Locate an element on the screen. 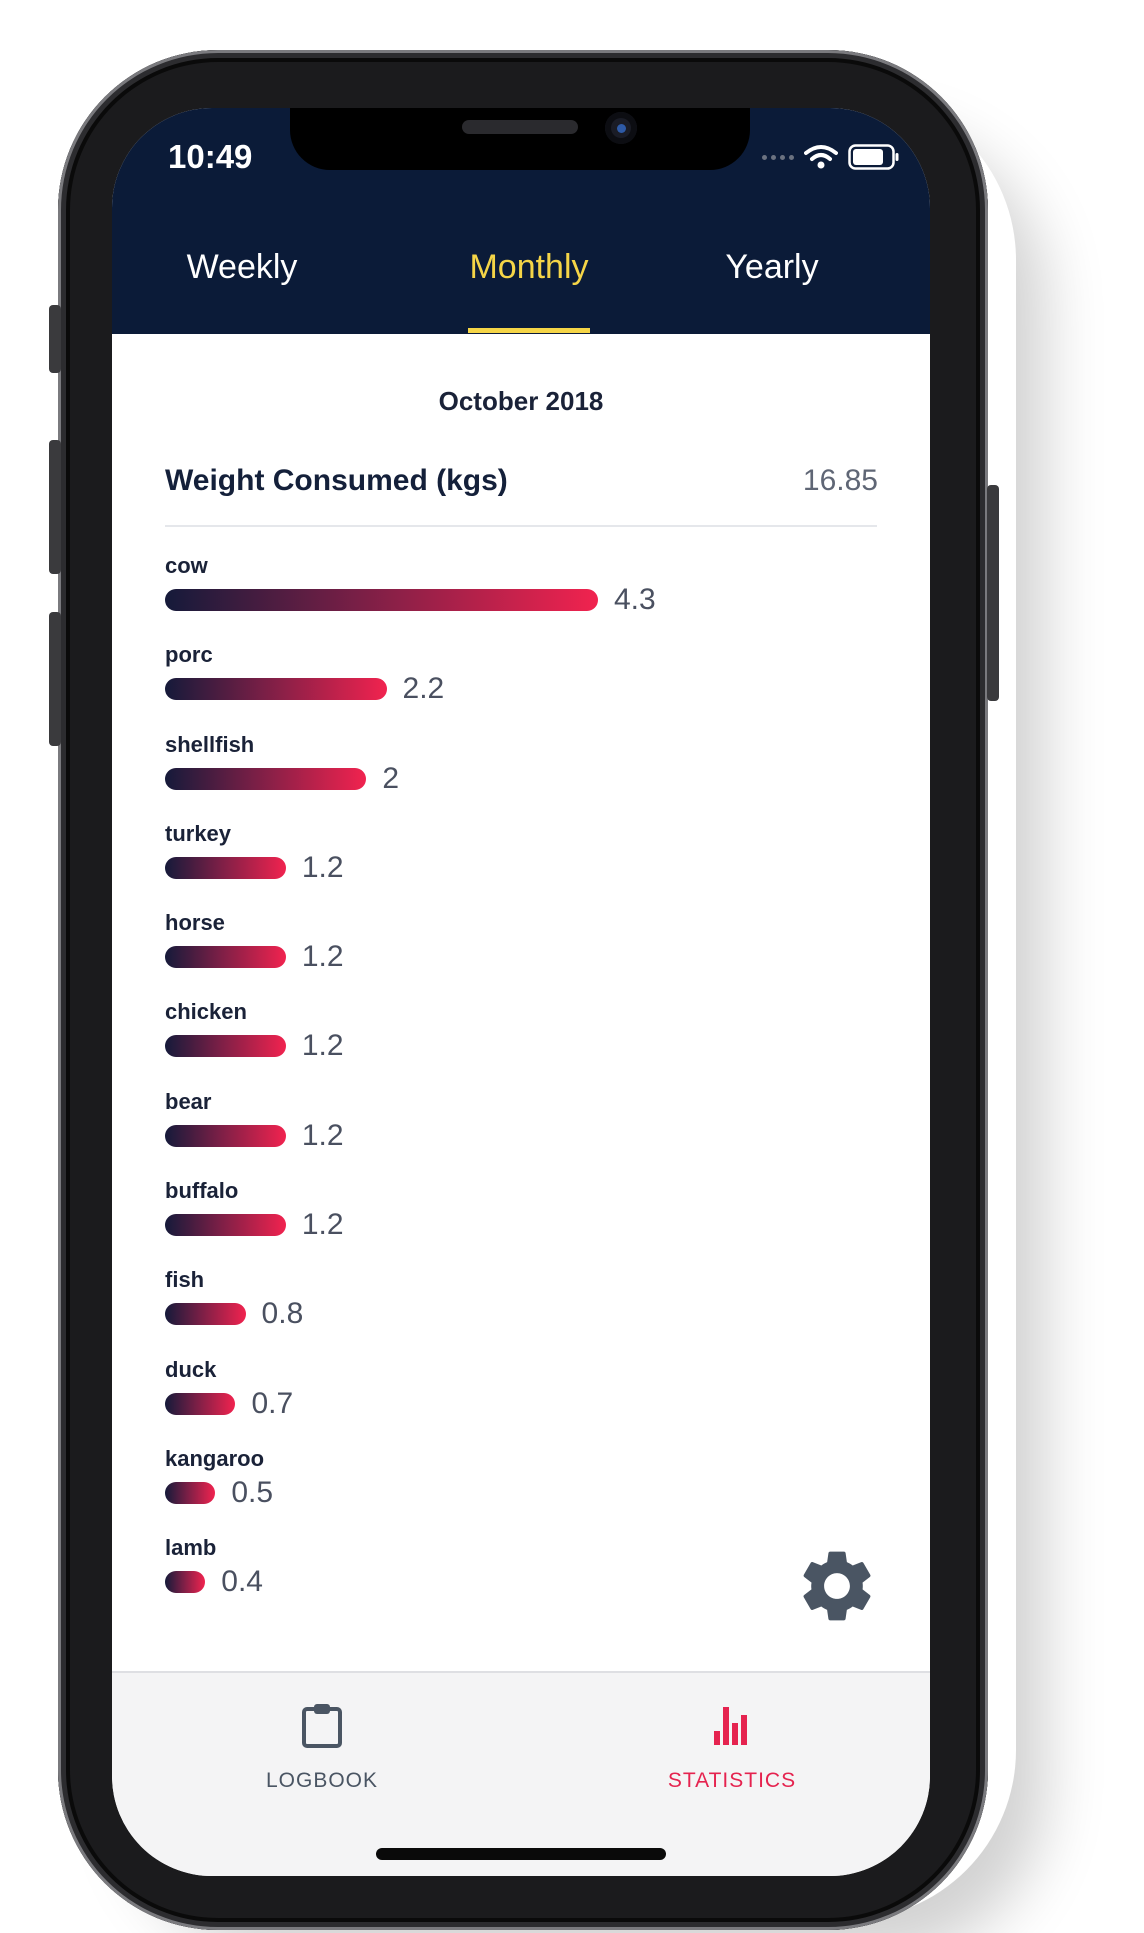  value-label: 0.4 is located at coordinates (242, 1582).